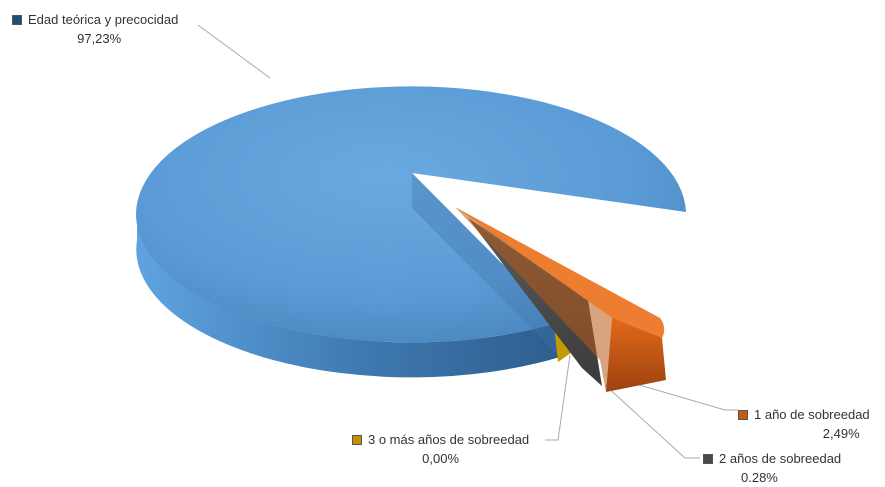  What do you see at coordinates (780, 458) in the screenshot?
I see `data-label-2-name: 2 años de sobreedad` at bounding box center [780, 458].